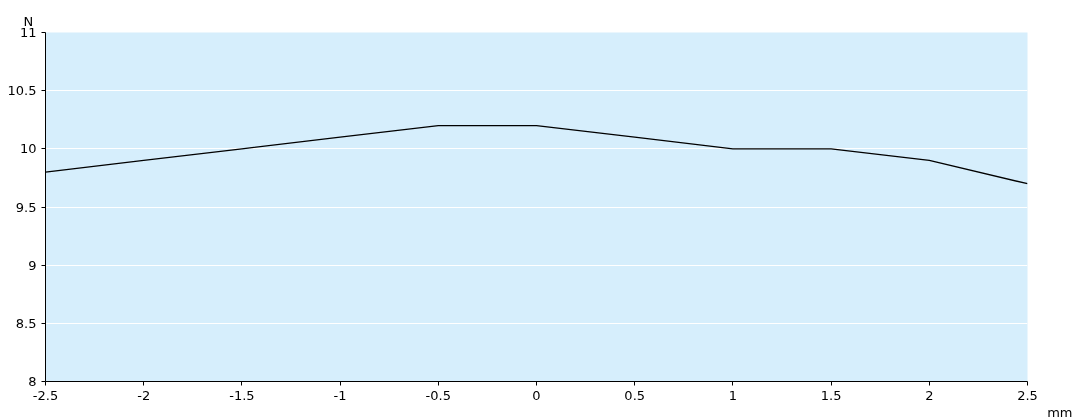 Image resolution: width=1079 pixels, height=419 pixels. What do you see at coordinates (340, 395) in the screenshot?
I see `x-tick-label: -1` at bounding box center [340, 395].